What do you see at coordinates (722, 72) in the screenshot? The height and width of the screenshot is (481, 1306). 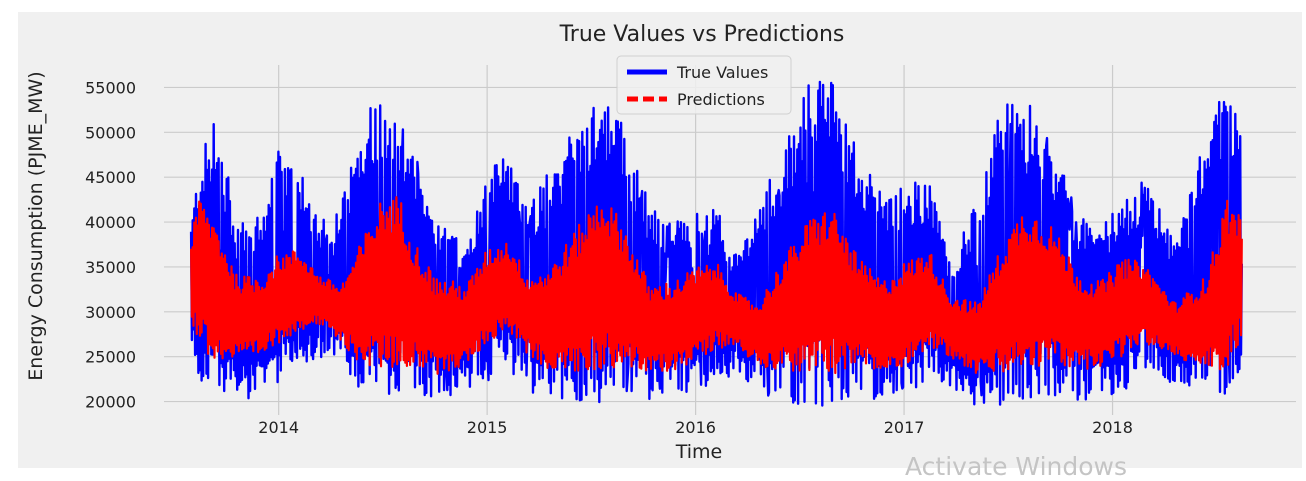 I see `legend-true-values-label: True Values` at bounding box center [722, 72].